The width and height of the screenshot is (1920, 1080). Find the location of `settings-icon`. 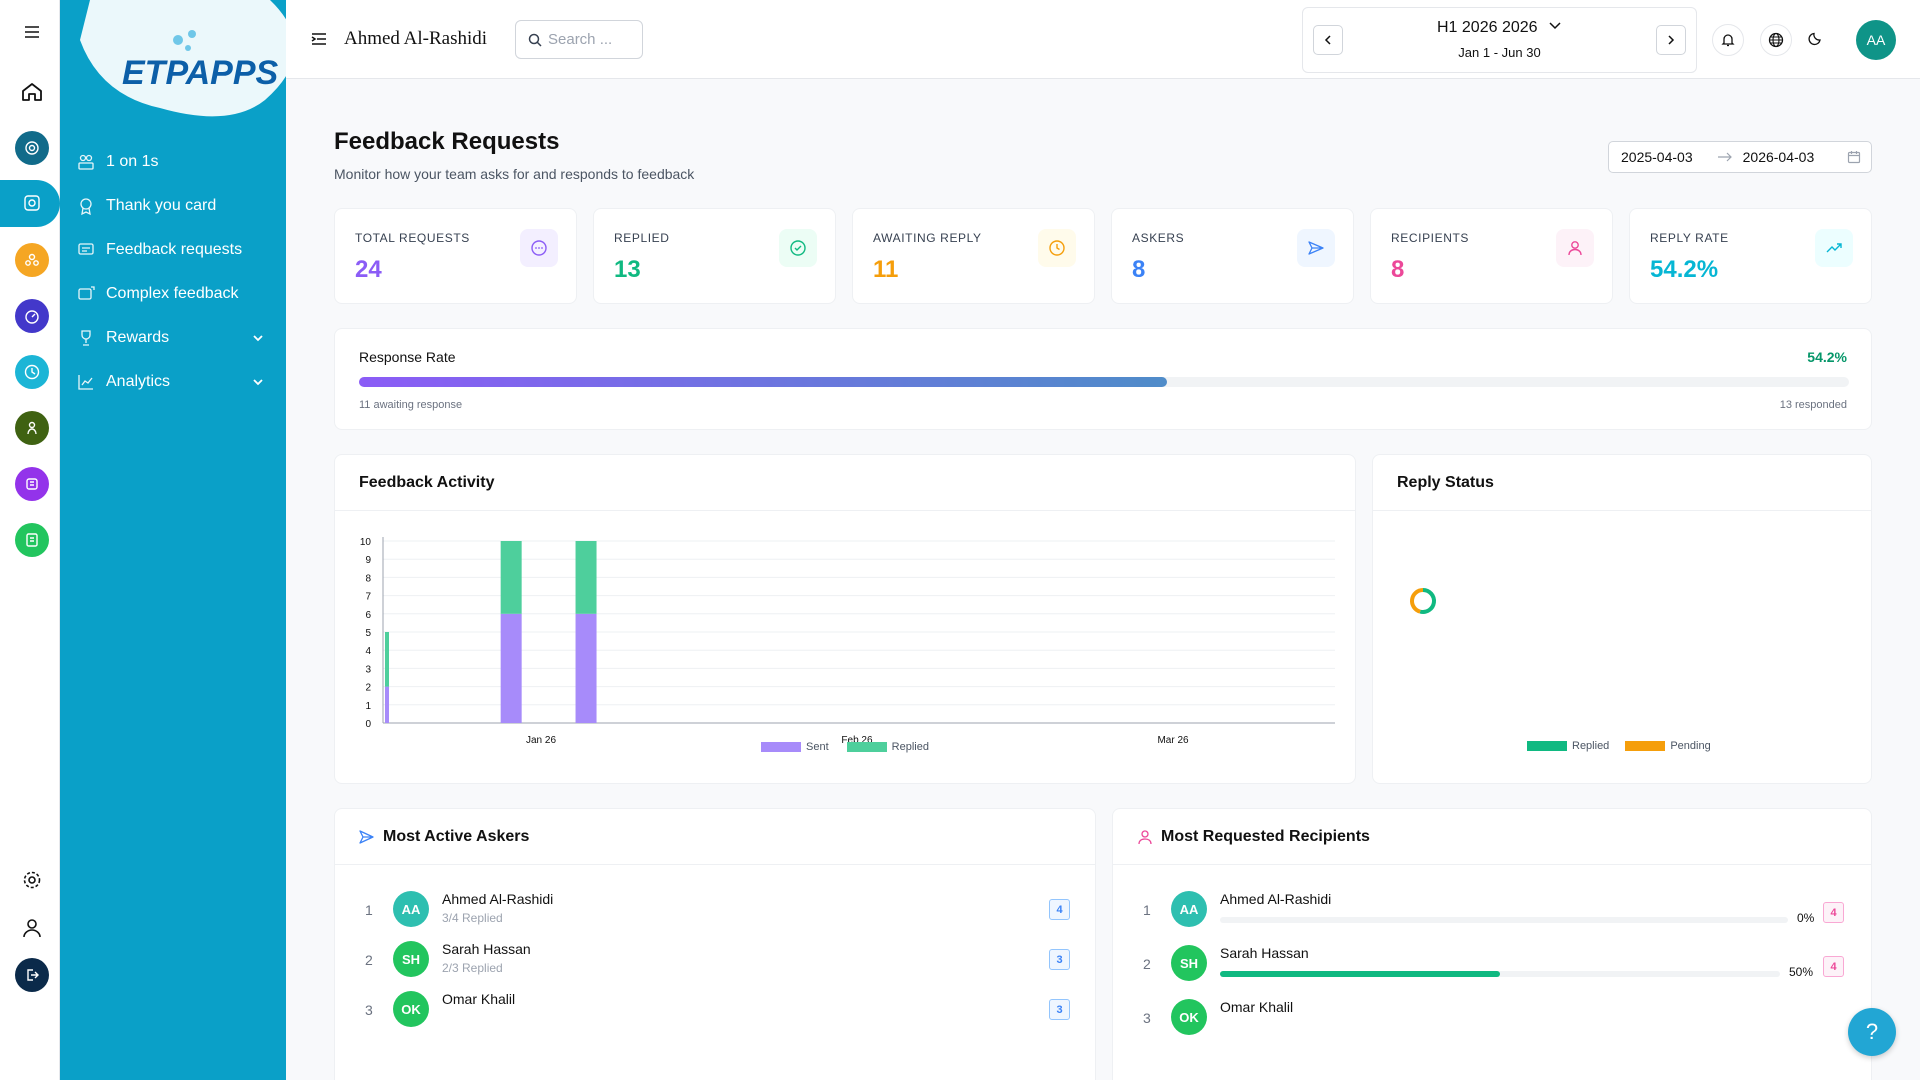

settings-icon is located at coordinates (32, 880).